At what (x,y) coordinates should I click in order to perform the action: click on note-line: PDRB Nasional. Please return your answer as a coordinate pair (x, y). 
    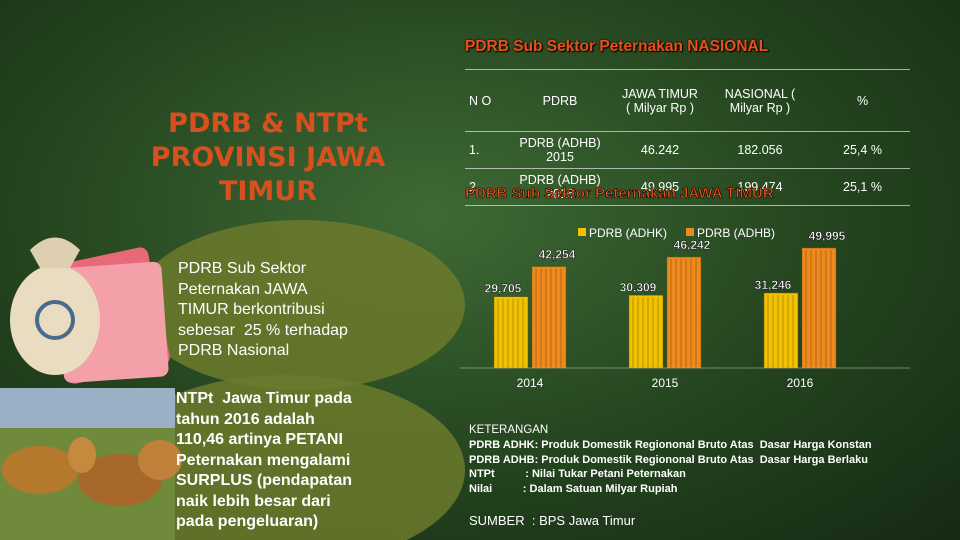
    Looking at the image, I should click on (234, 350).